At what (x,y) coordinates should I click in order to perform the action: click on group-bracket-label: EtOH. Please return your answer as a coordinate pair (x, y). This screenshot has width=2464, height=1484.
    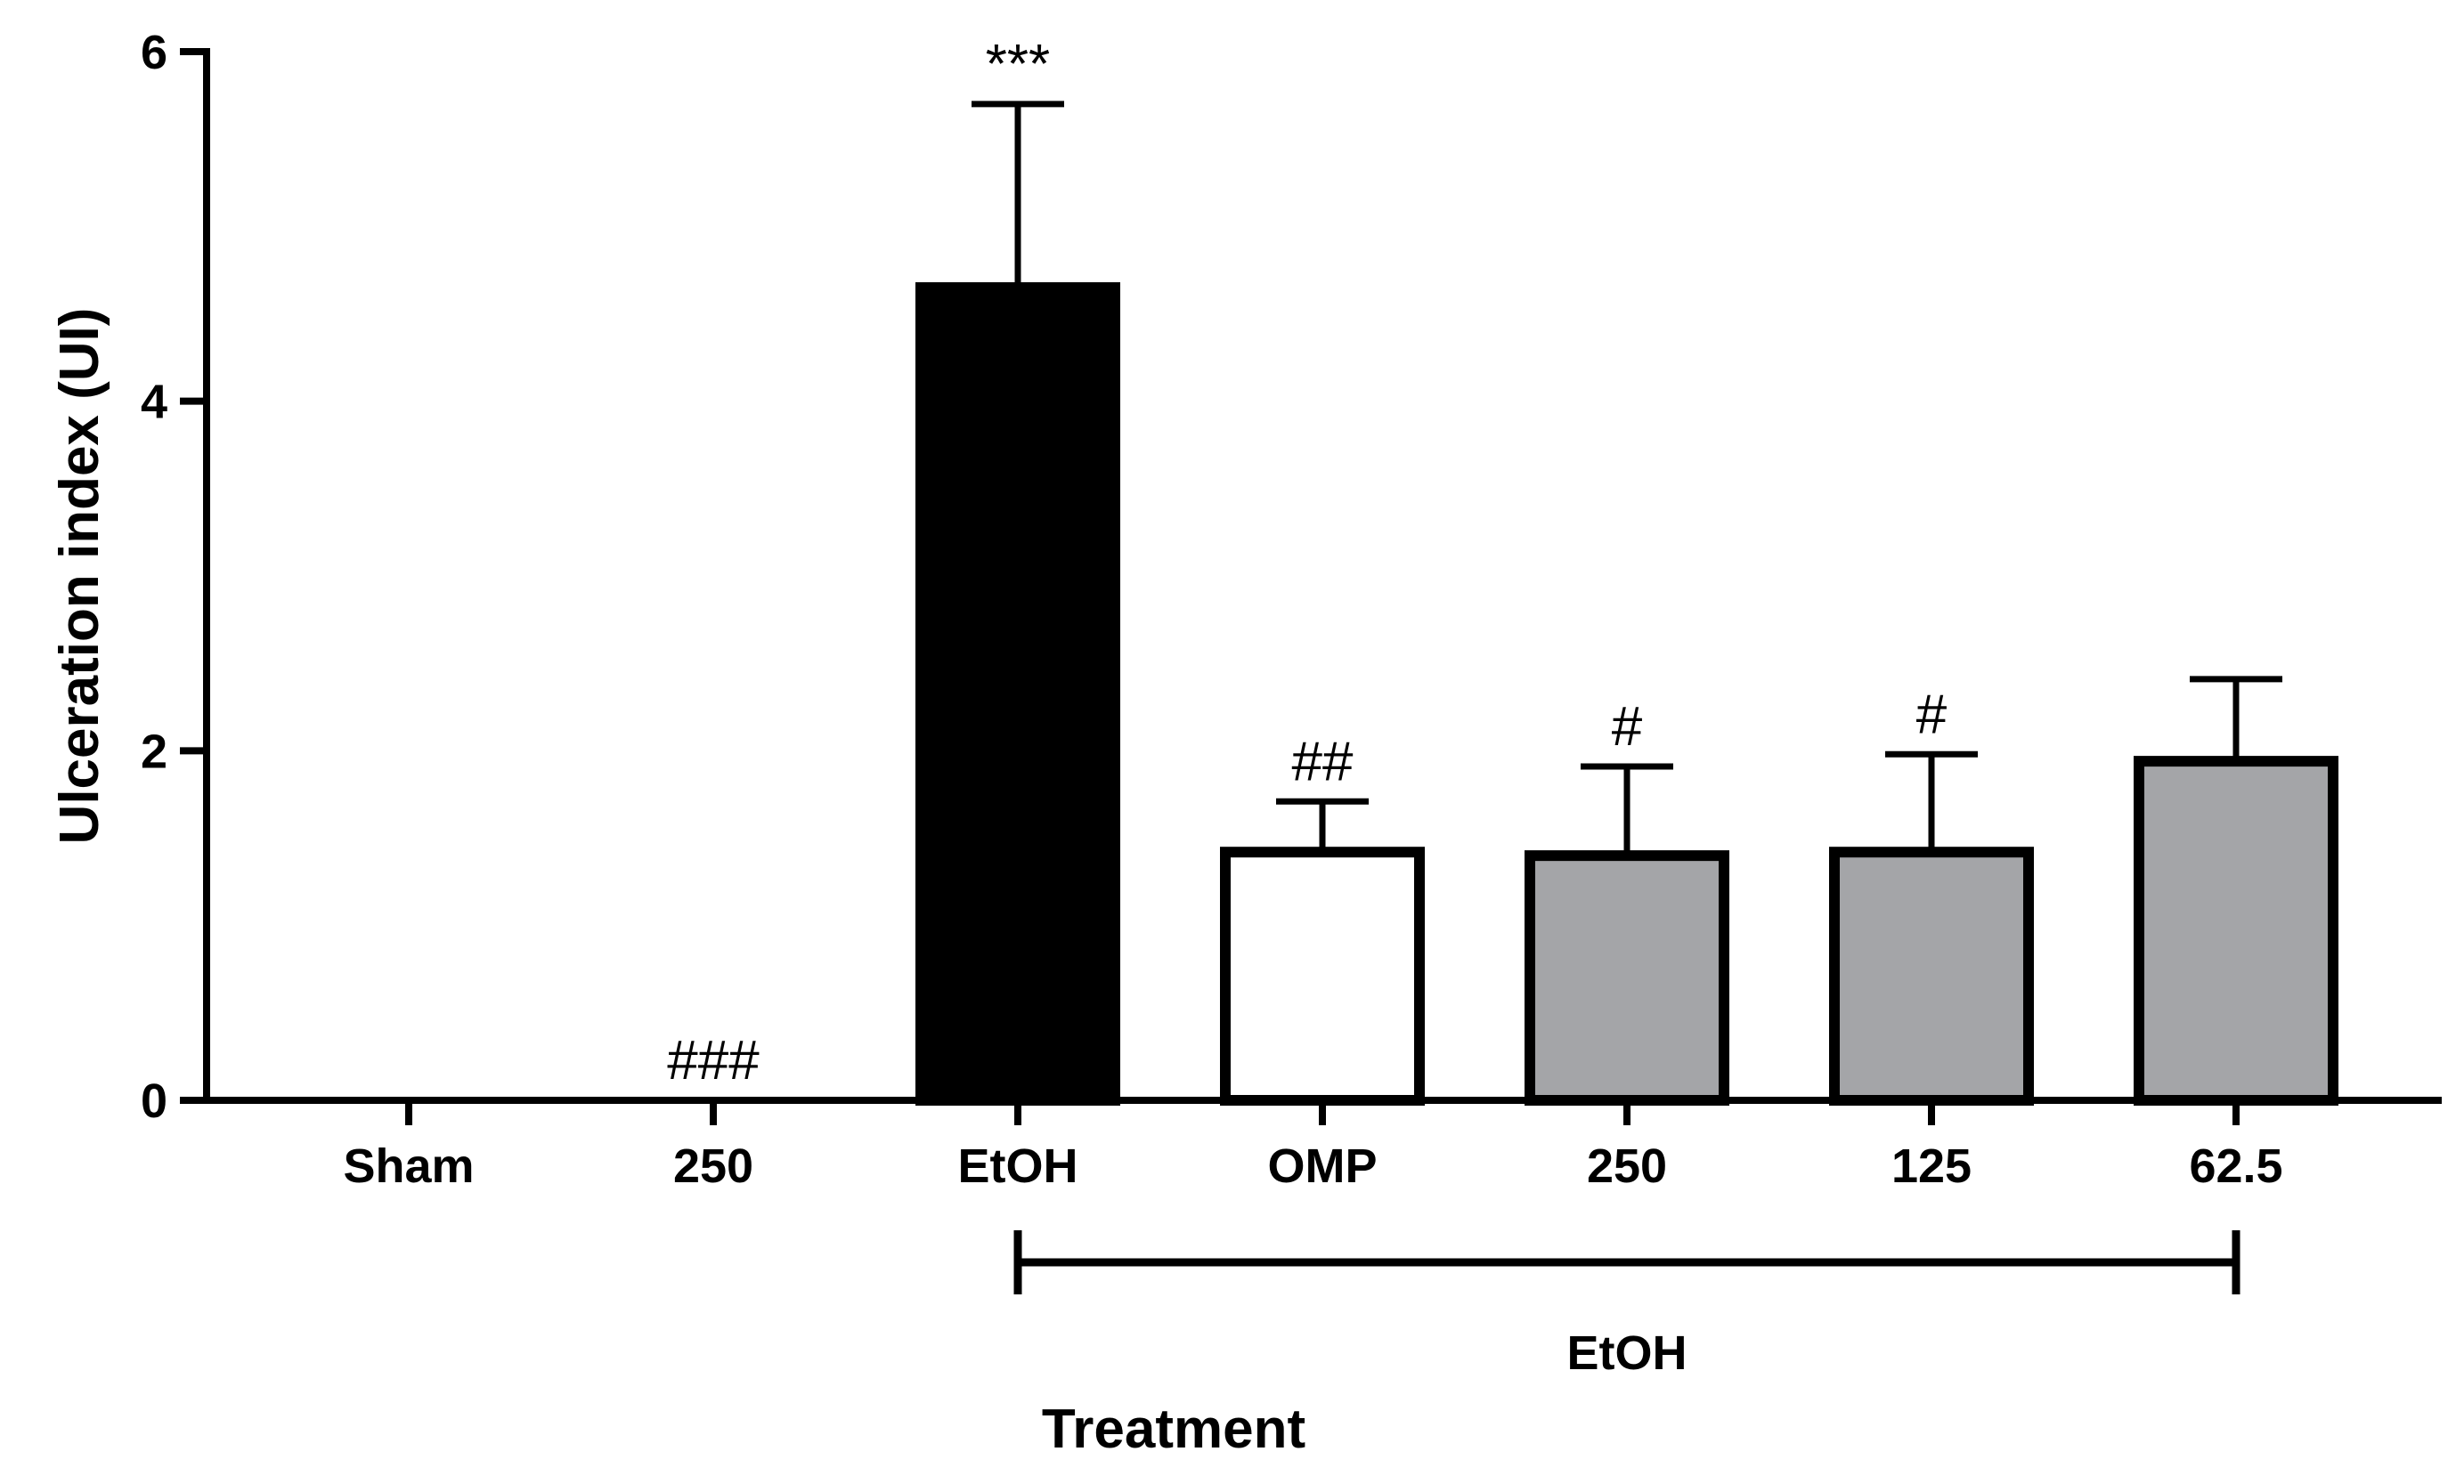
    Looking at the image, I should click on (1627, 1353).